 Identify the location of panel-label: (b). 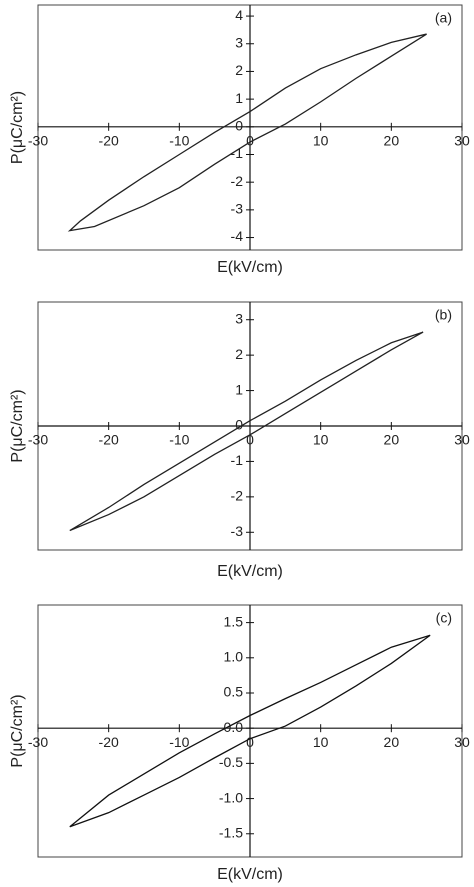
(443, 315).